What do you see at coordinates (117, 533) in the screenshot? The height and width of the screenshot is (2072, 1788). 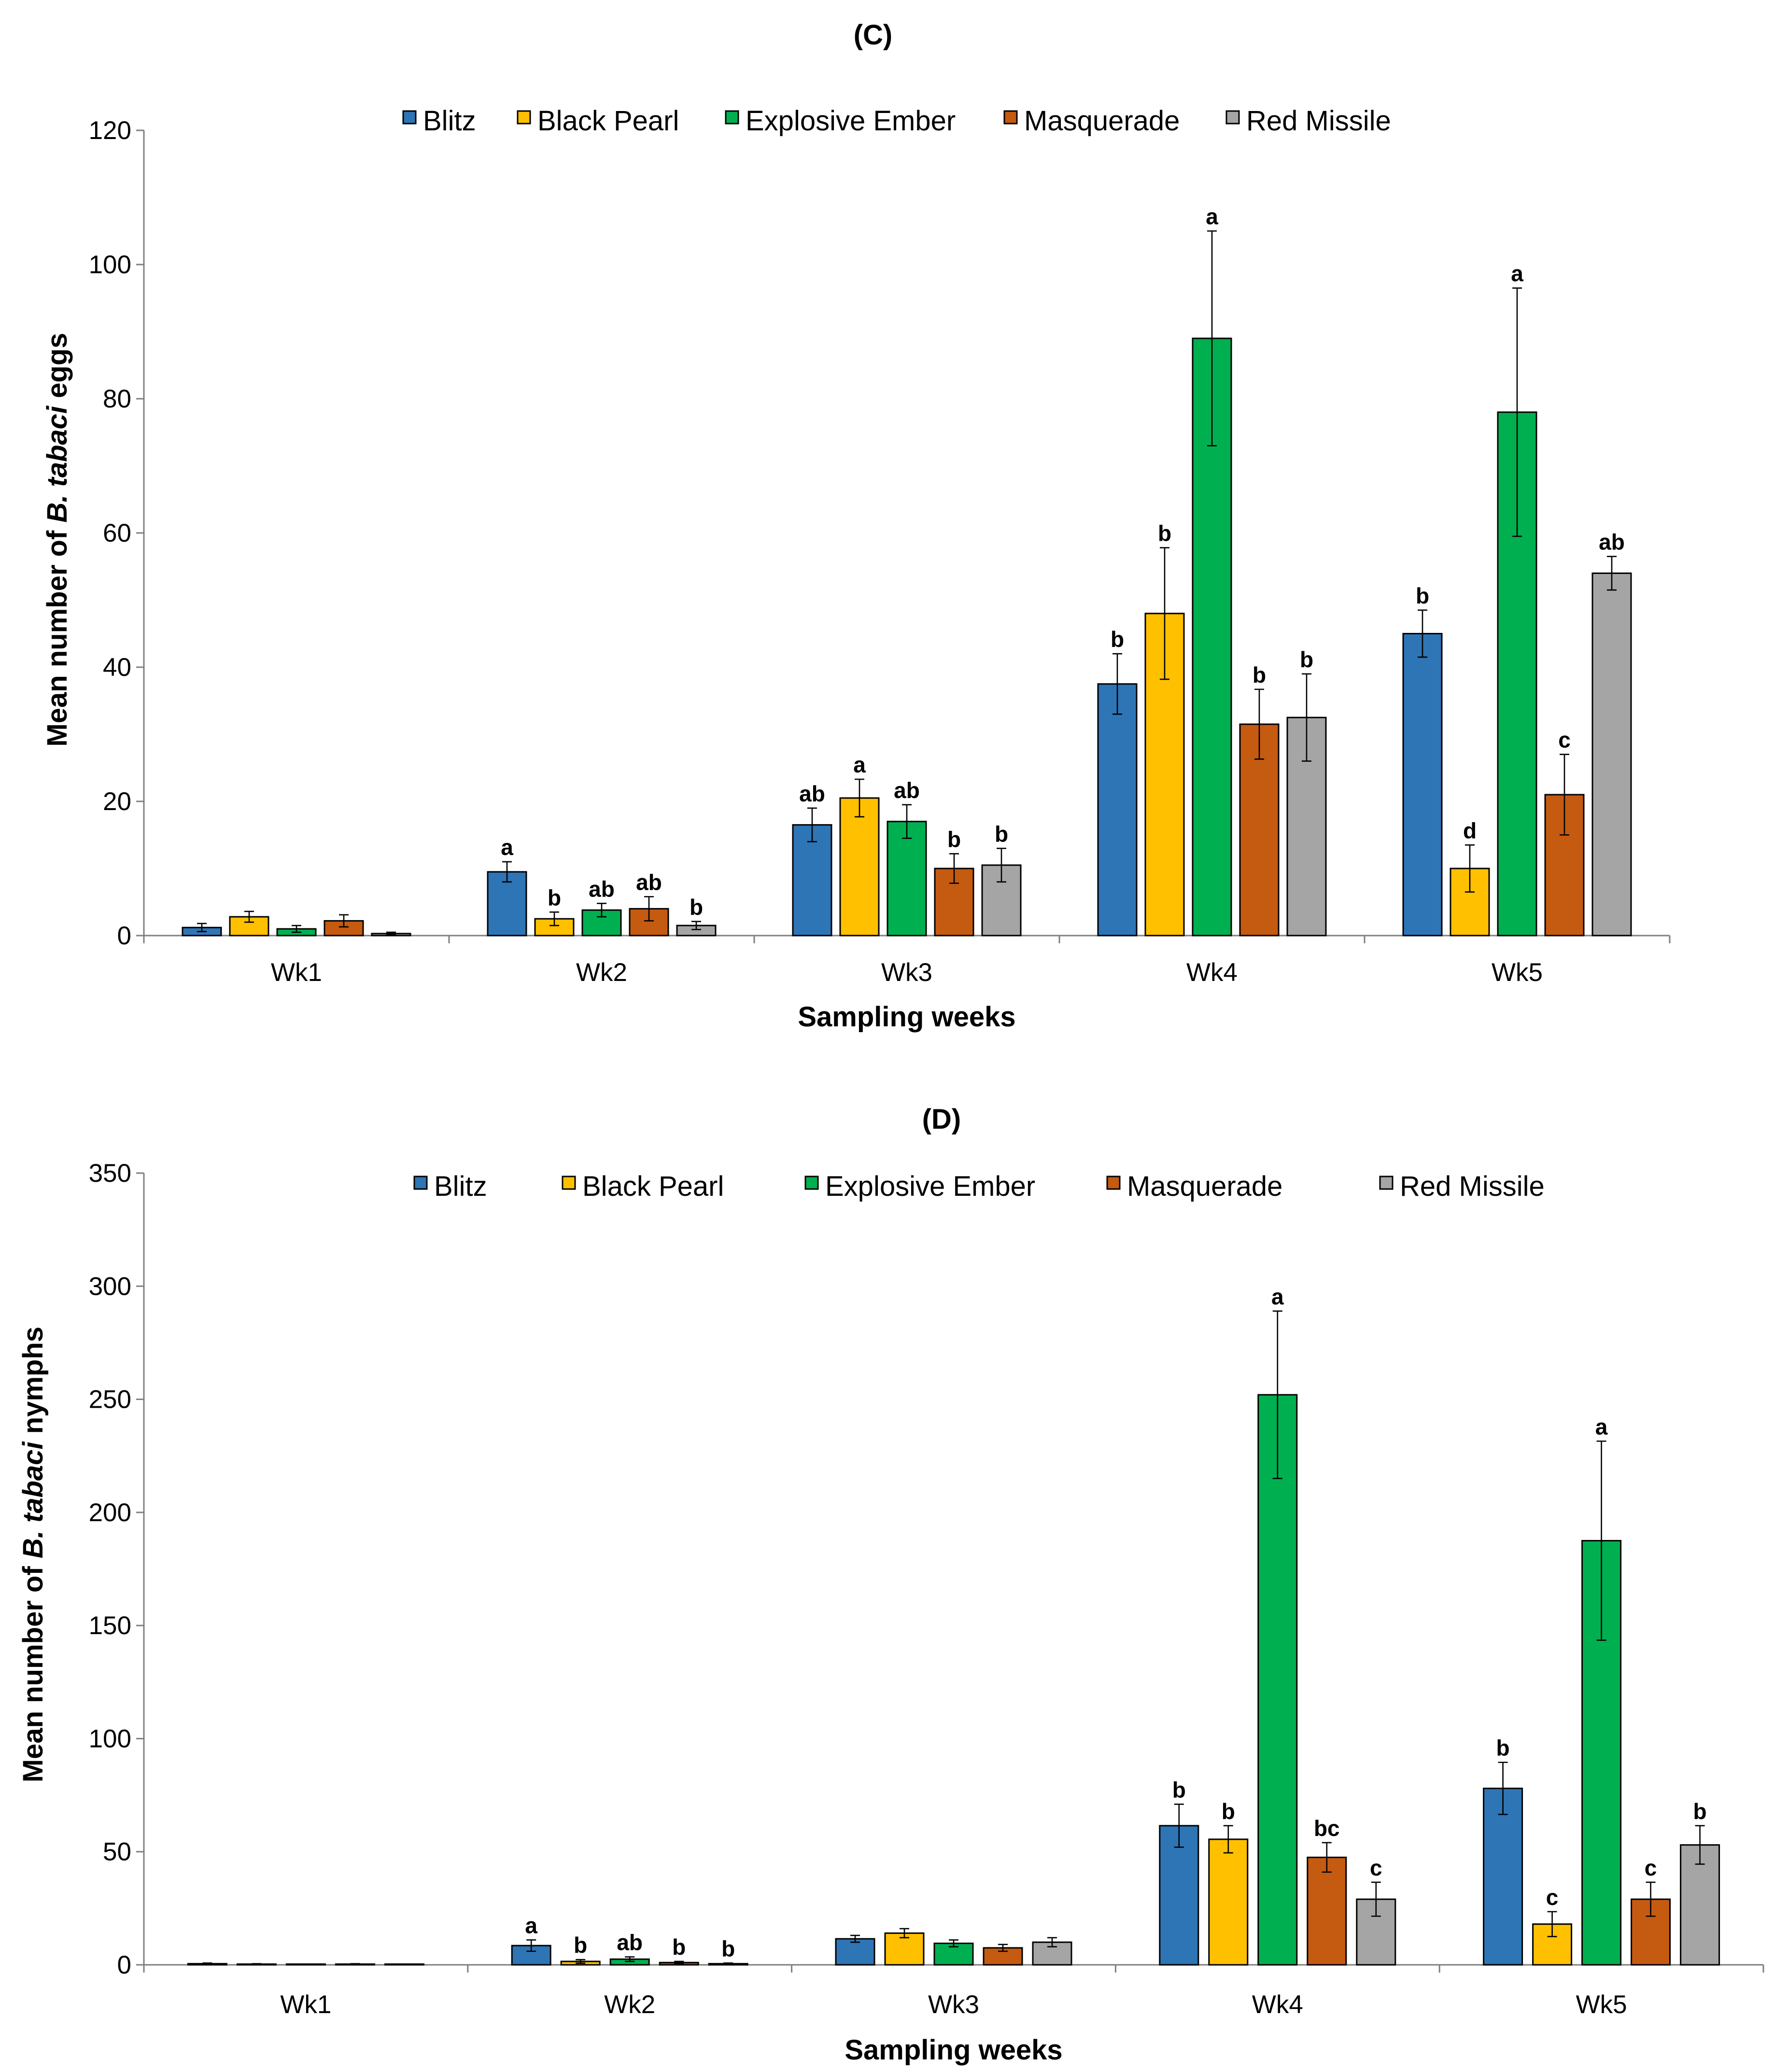 I see `y-tick-label: 60` at bounding box center [117, 533].